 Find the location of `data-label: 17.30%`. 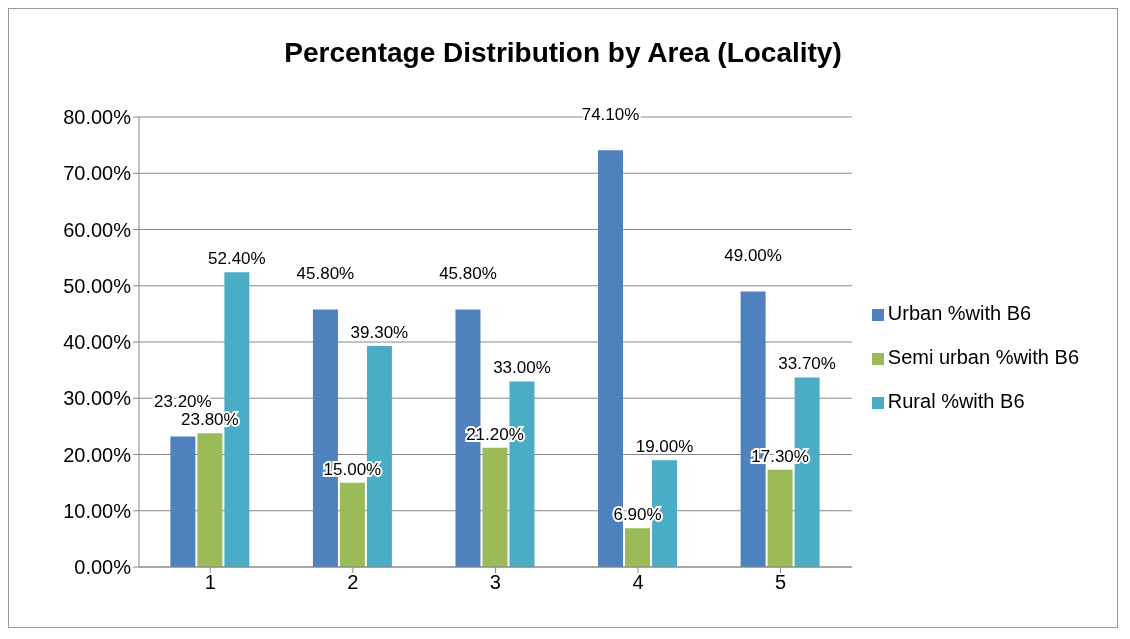

data-label: 17.30% is located at coordinates (780, 456).